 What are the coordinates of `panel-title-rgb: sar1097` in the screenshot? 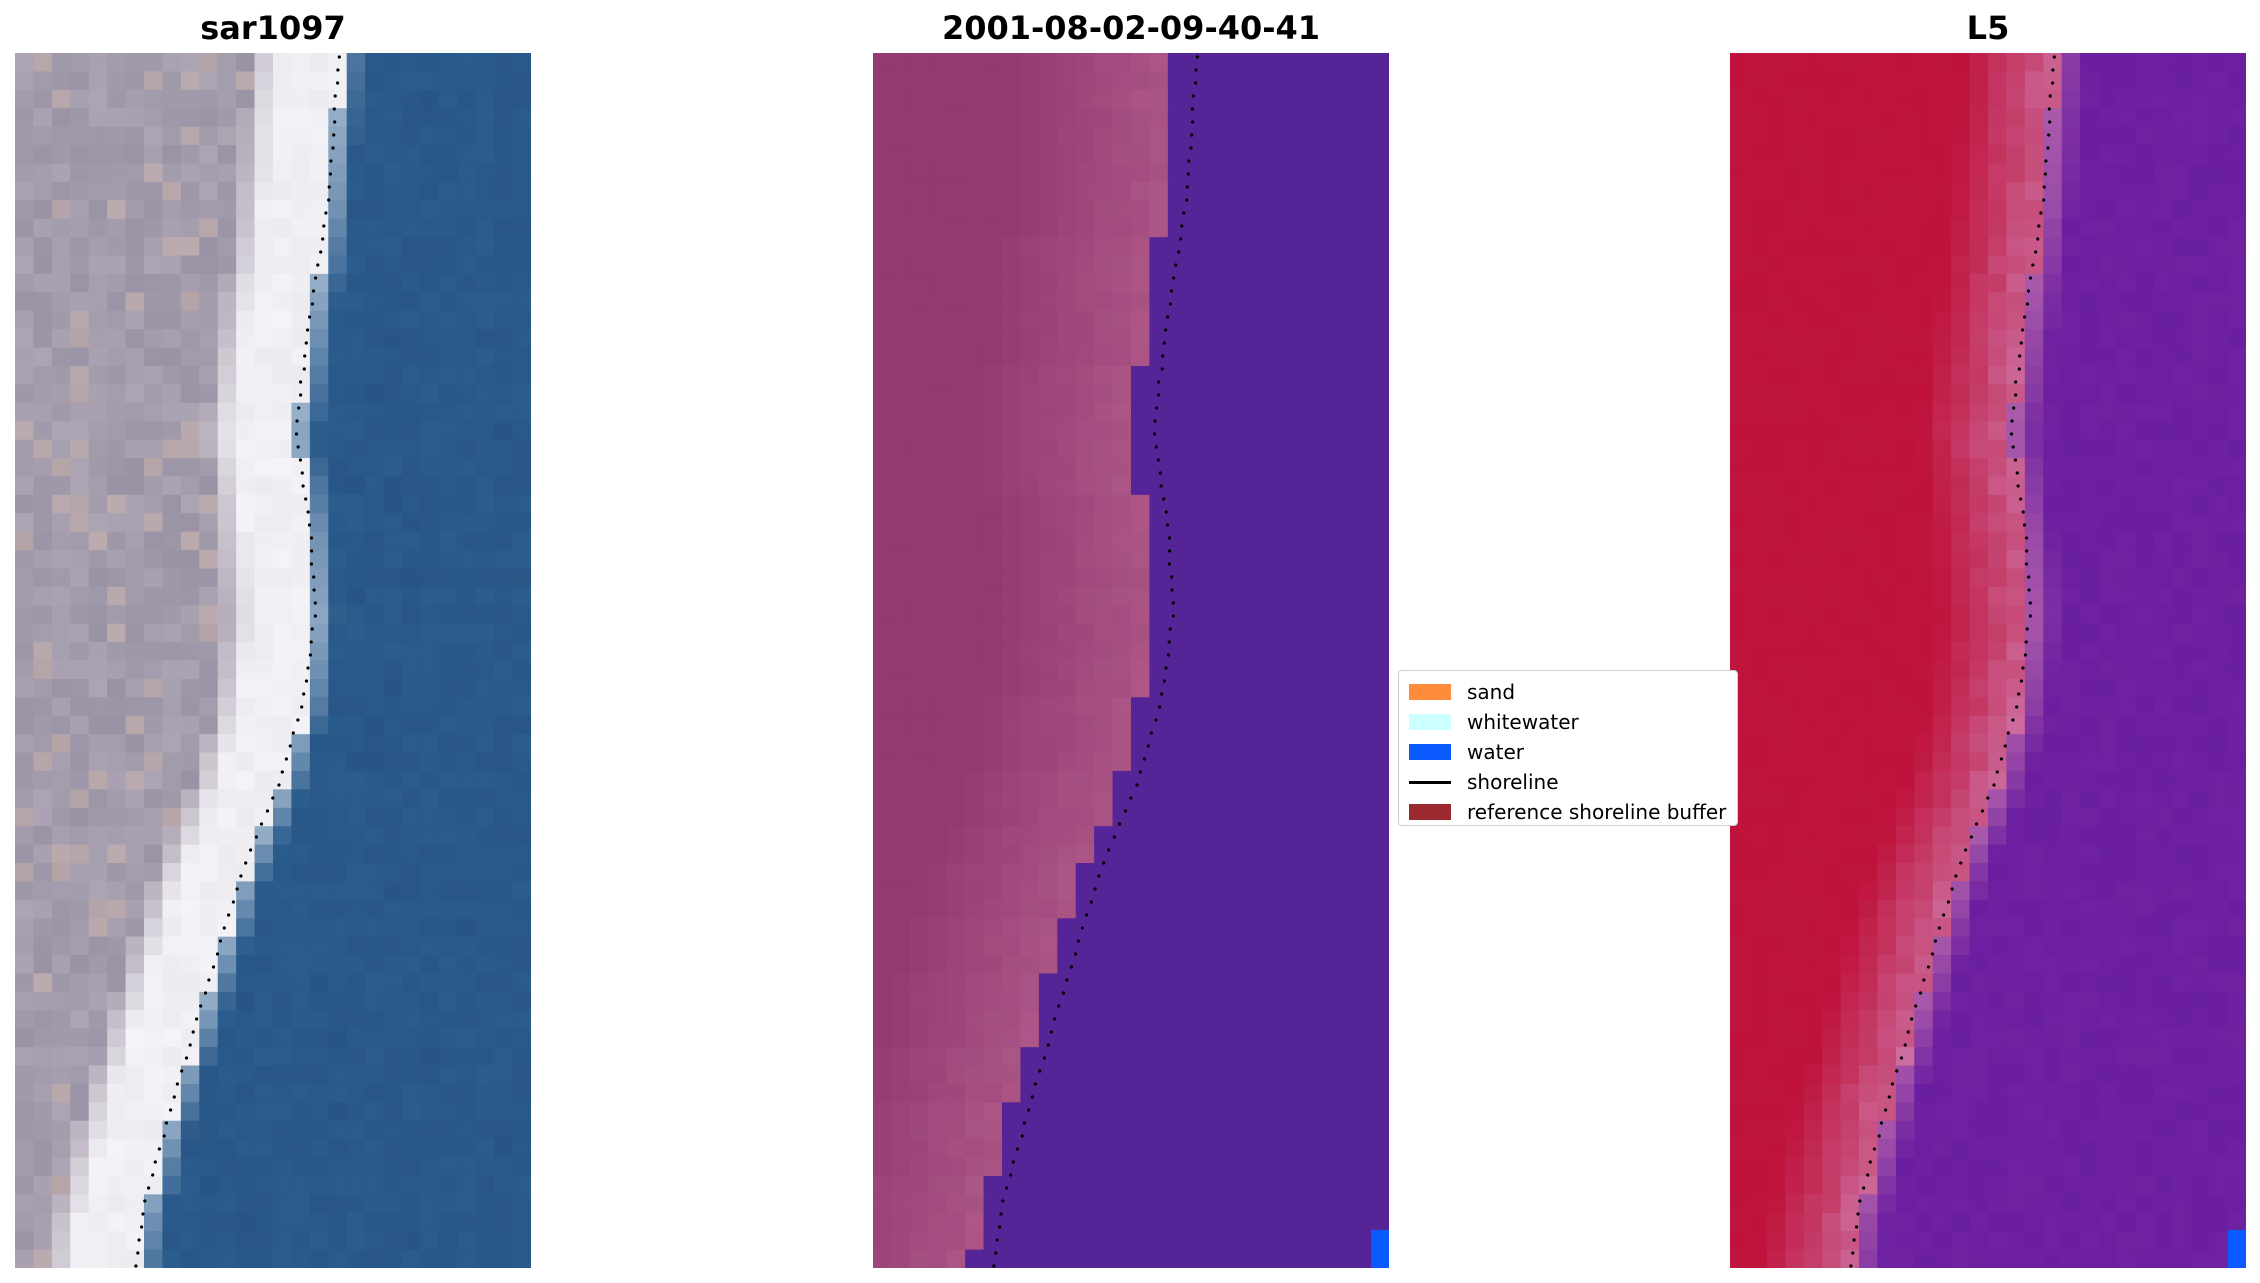 It's located at (273, 28).